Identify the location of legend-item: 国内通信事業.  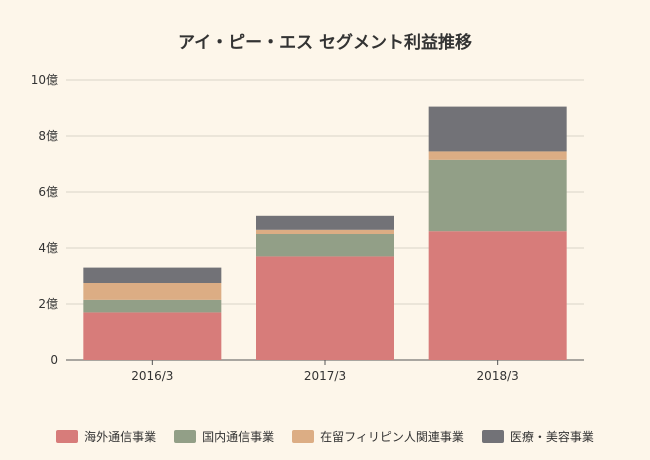
(224, 436).